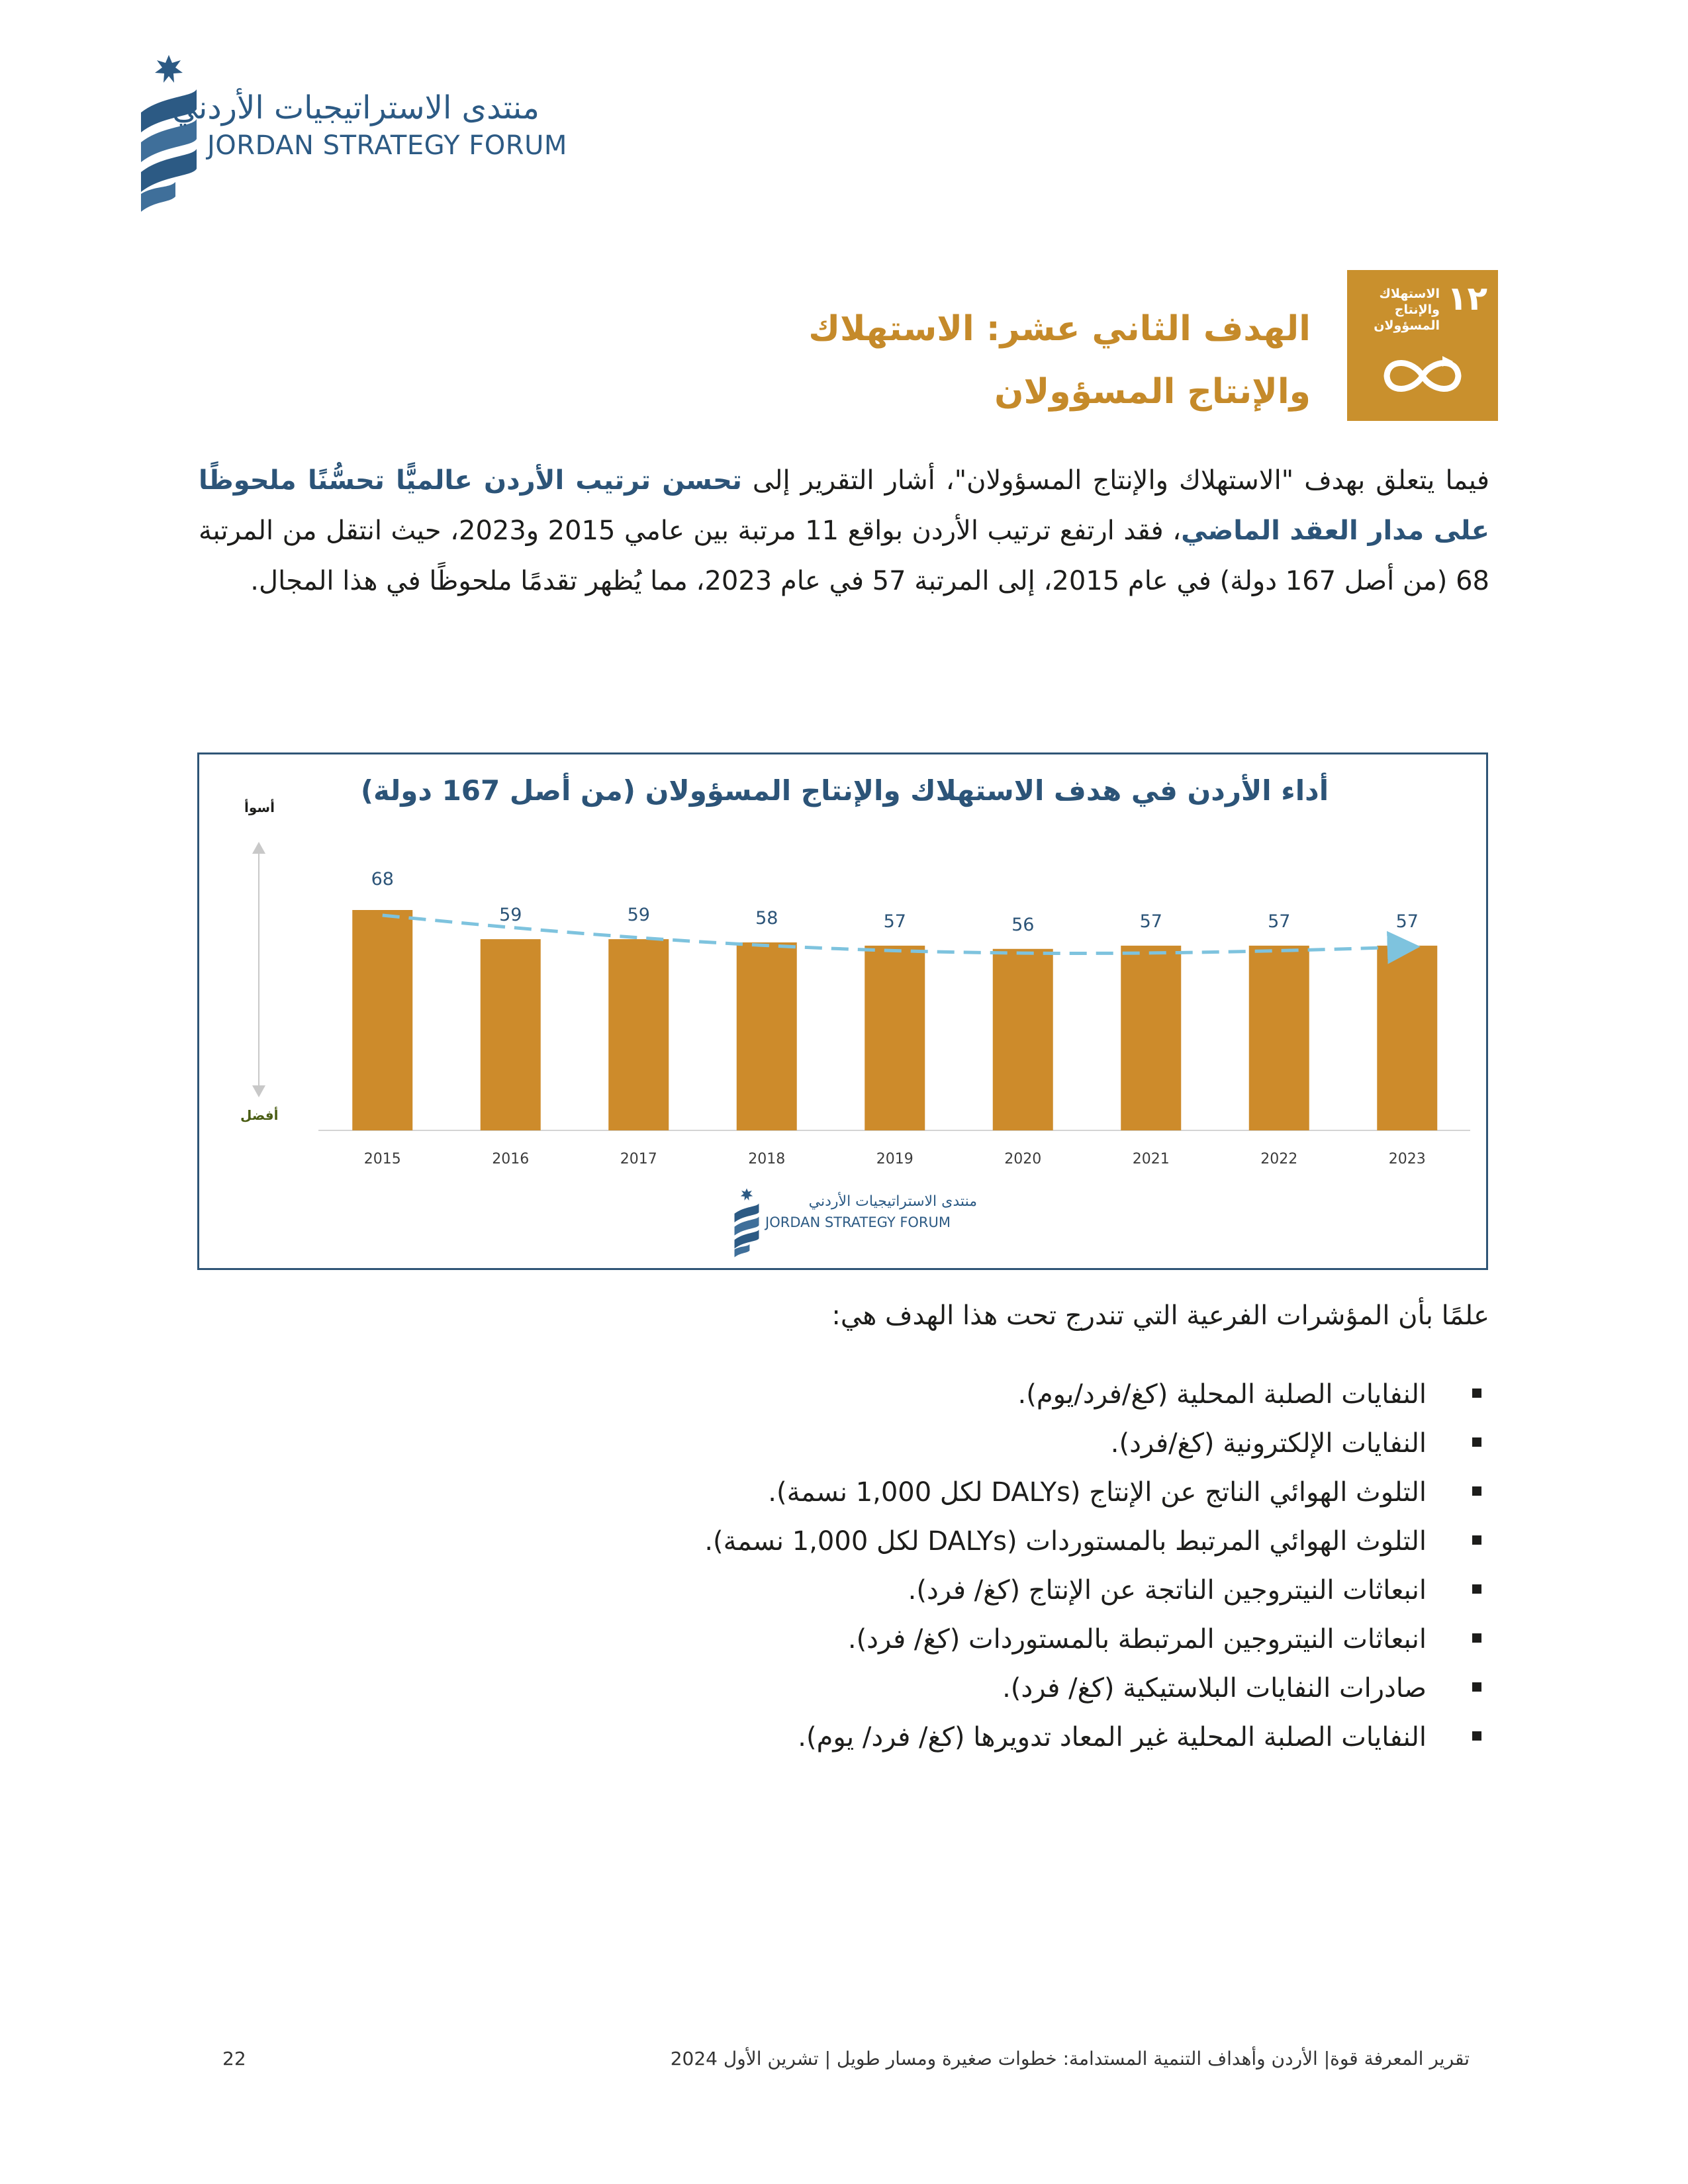  Describe the element at coordinates (766, 1036) in the screenshot. I see `bar-2018` at that location.